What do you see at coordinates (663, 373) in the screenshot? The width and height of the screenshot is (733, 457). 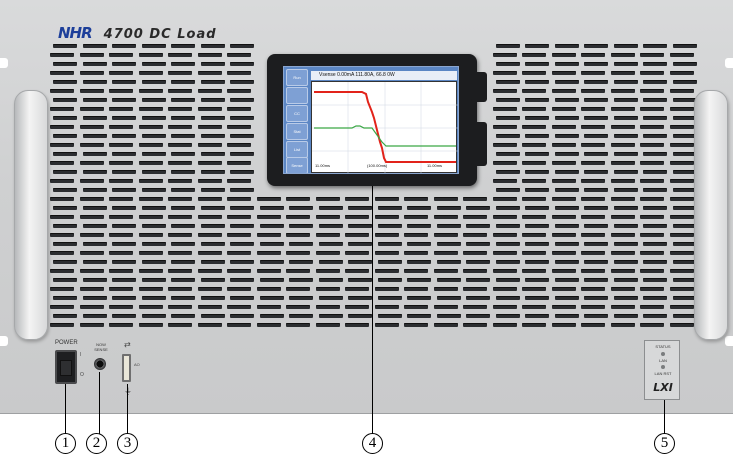 I see `lxi-lan-rst-label: LAN RST` at bounding box center [663, 373].